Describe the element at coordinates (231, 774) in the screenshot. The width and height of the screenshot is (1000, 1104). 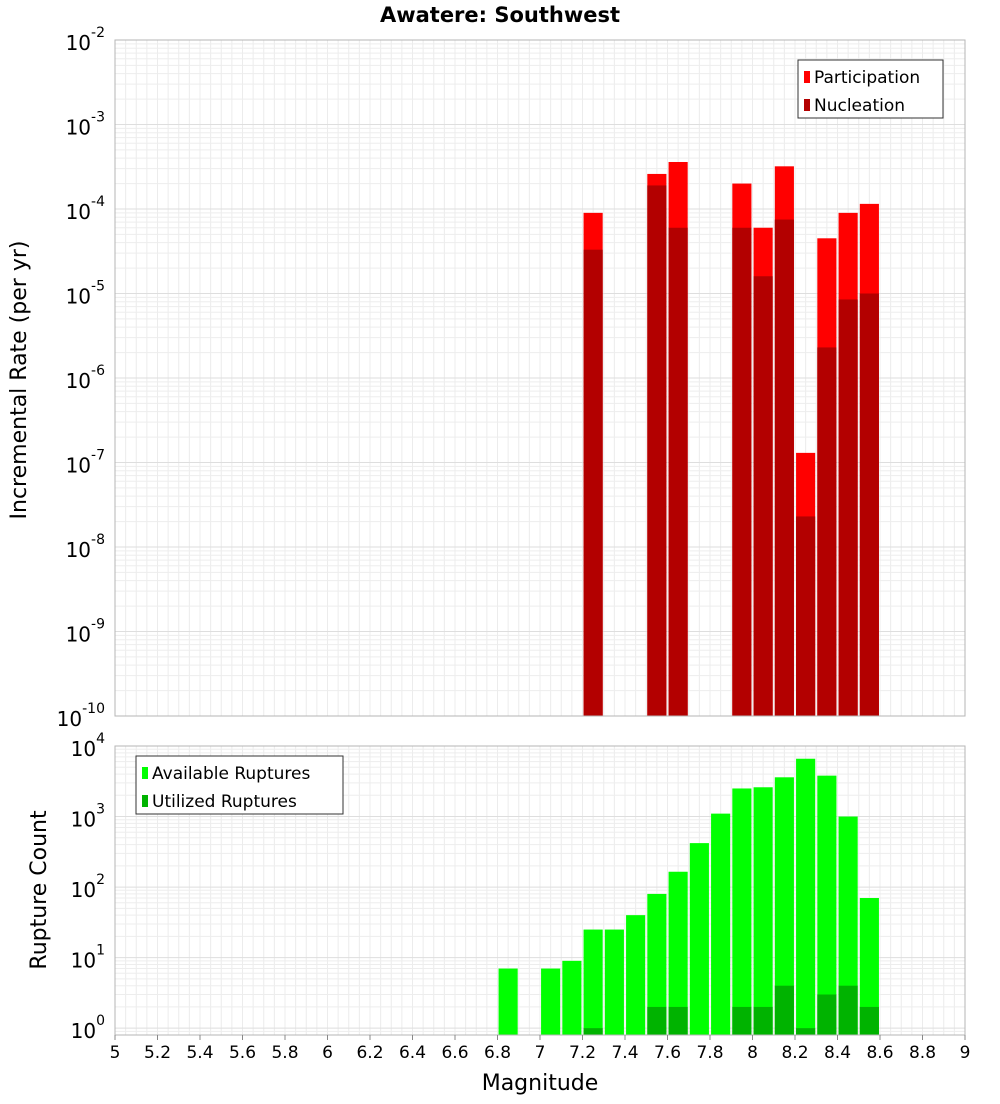
I see `bottom-legend-label-0: Available Ruptures` at that location.